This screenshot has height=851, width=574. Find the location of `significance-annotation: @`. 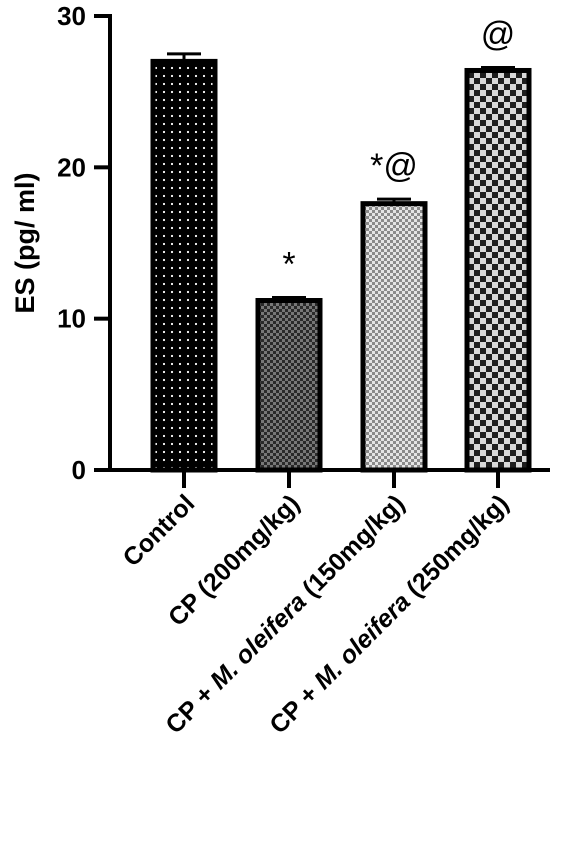

significance-annotation: @ is located at coordinates (498, 34).